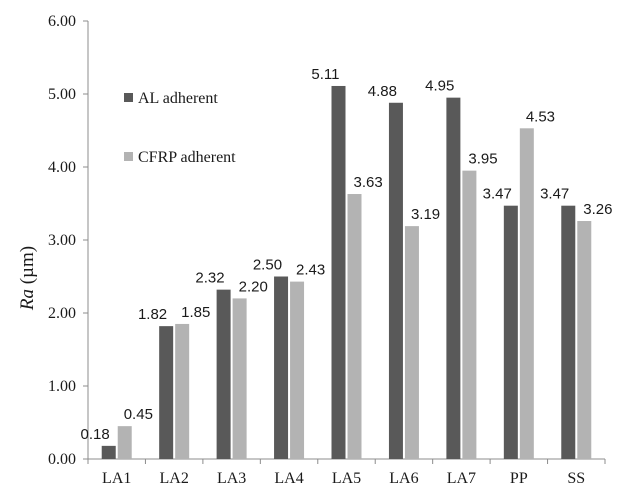  What do you see at coordinates (178, 98) in the screenshot?
I see `legend-label: AL adherent` at bounding box center [178, 98].